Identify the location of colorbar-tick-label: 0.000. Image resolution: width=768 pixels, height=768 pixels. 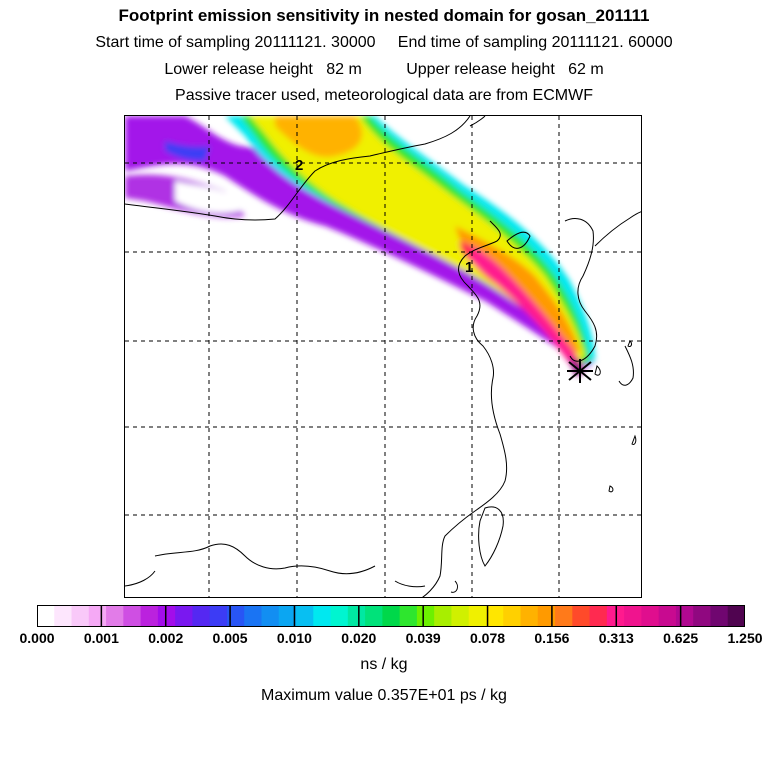
(37, 638).